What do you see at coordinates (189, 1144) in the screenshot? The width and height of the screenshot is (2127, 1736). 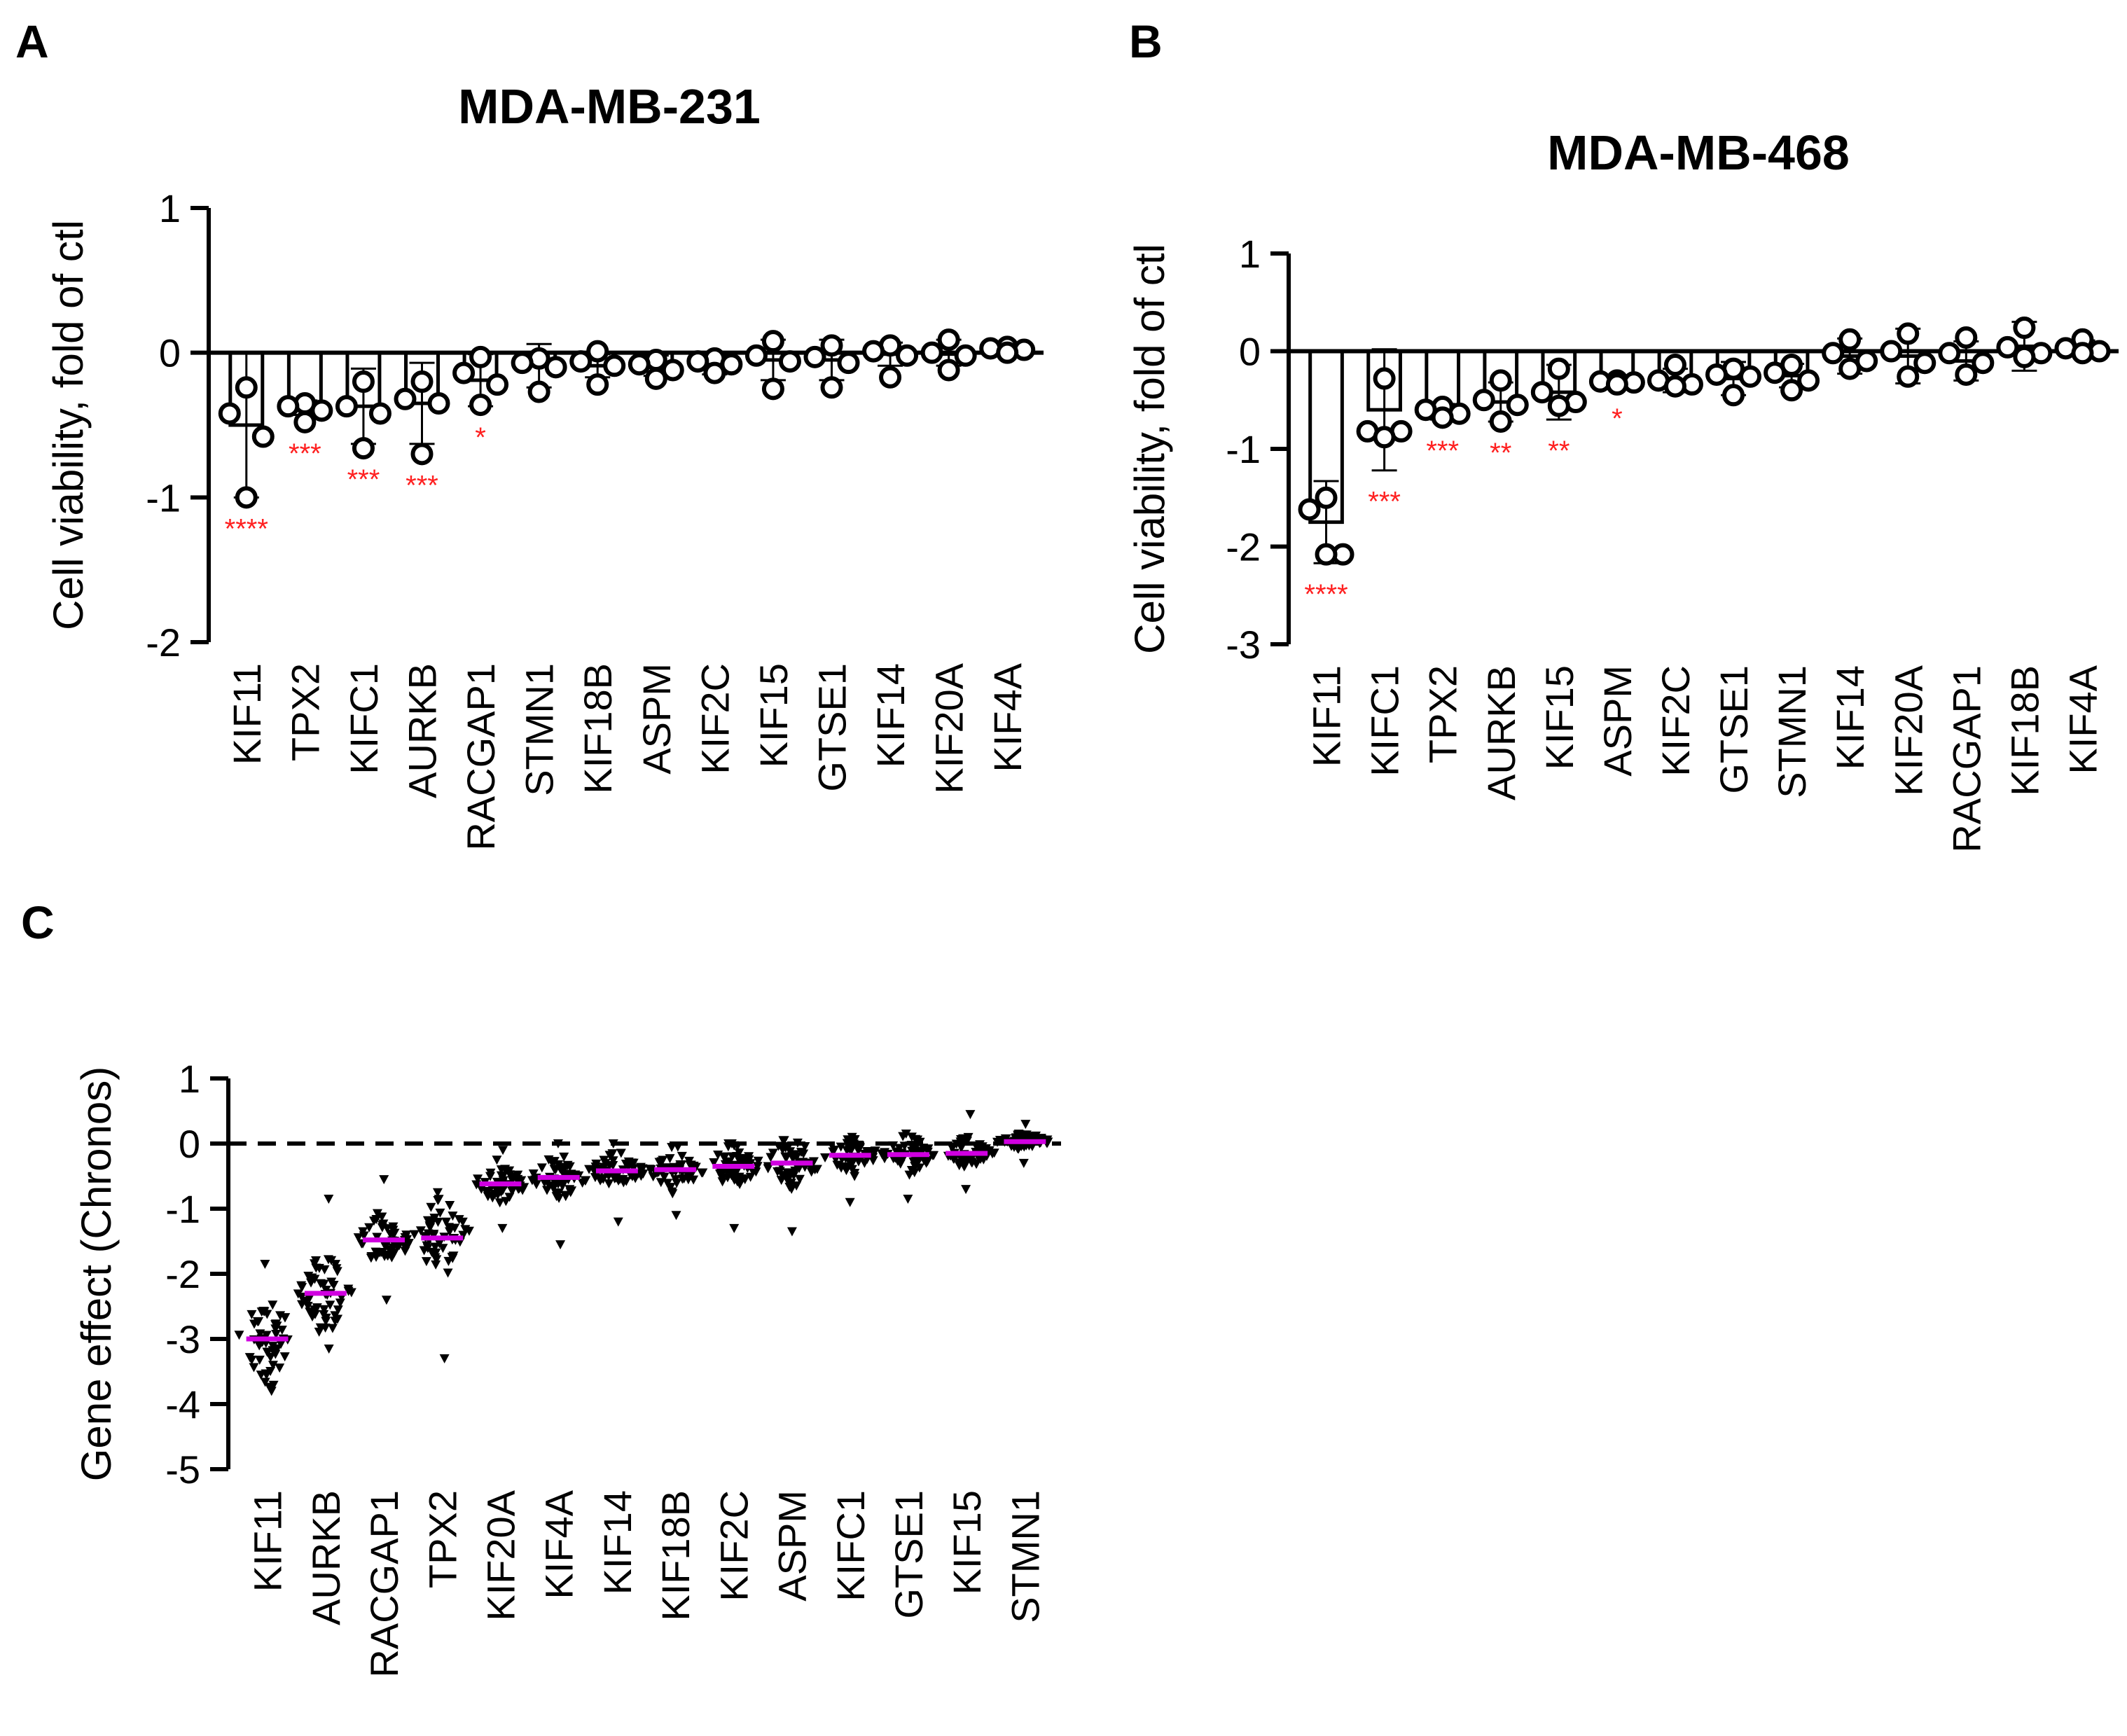 I see `y-tick-label: 0` at bounding box center [189, 1144].